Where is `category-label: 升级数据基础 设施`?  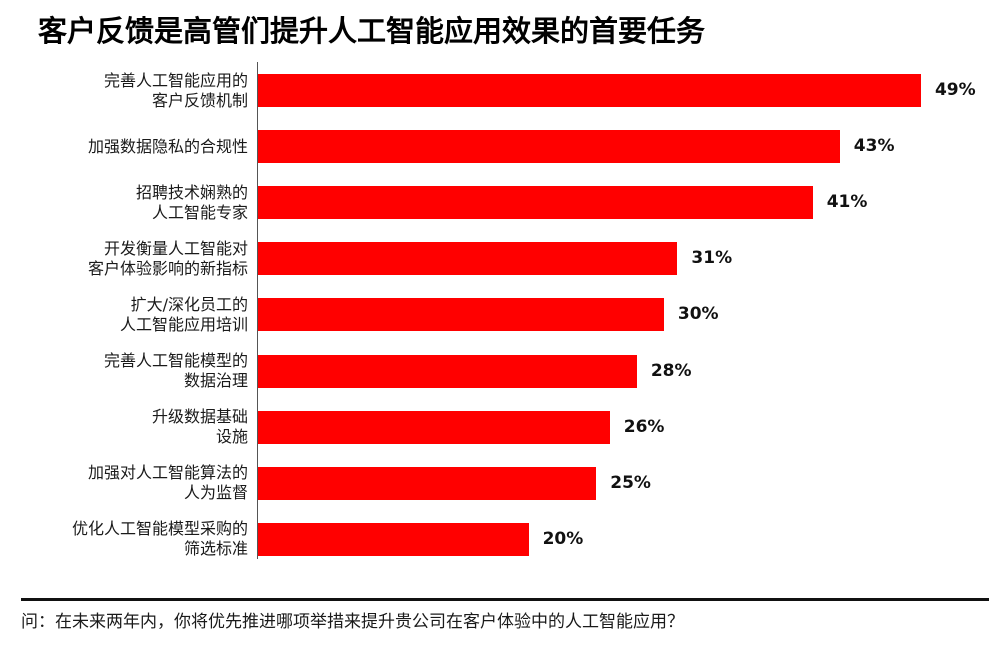
category-label: 升级数据基础 设施 is located at coordinates (128, 427).